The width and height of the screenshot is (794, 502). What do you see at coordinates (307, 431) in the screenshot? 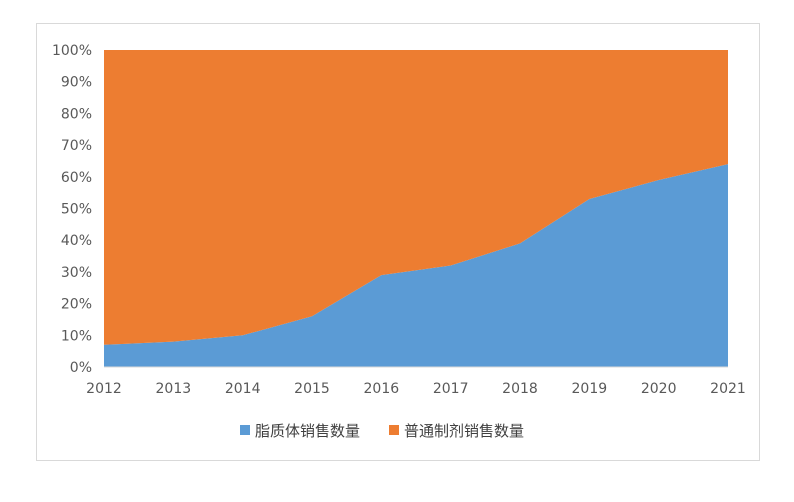
I see `legend-label: 脂质体销售数量` at bounding box center [307, 431].